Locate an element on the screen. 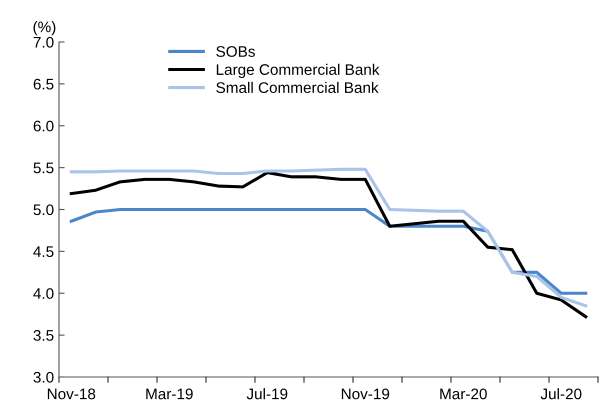 The image size is (601, 410). legend-label: Small Commercial Bank is located at coordinates (297, 88).